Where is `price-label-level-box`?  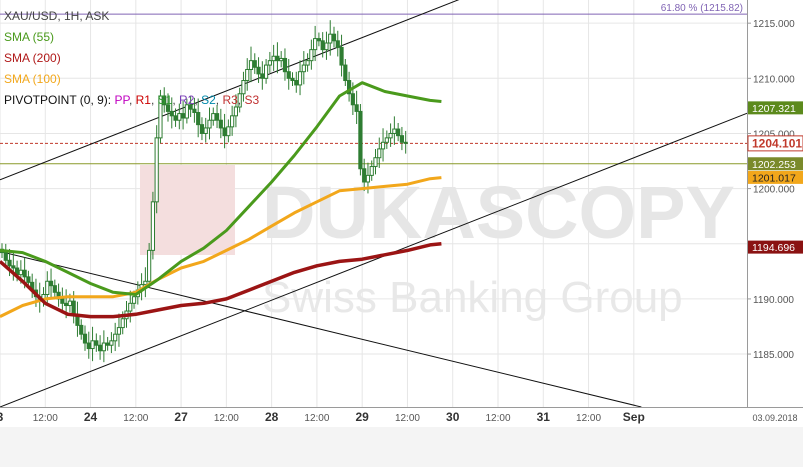 price-label-level-box is located at coordinates (775, 164).